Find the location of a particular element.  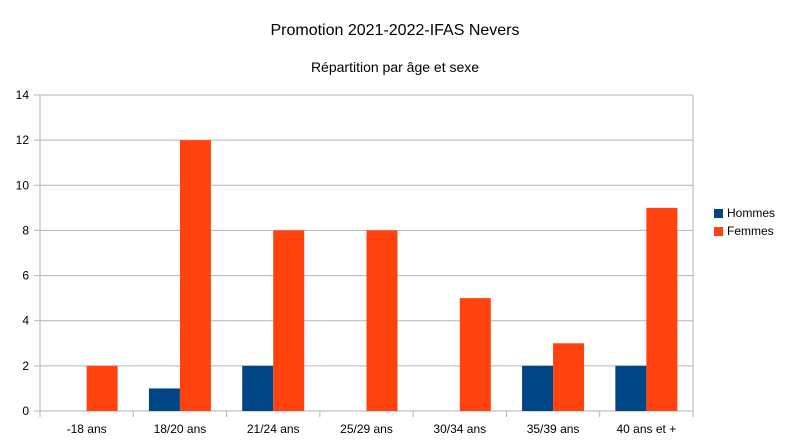

y-tick-label: 6 is located at coordinates (25, 276).